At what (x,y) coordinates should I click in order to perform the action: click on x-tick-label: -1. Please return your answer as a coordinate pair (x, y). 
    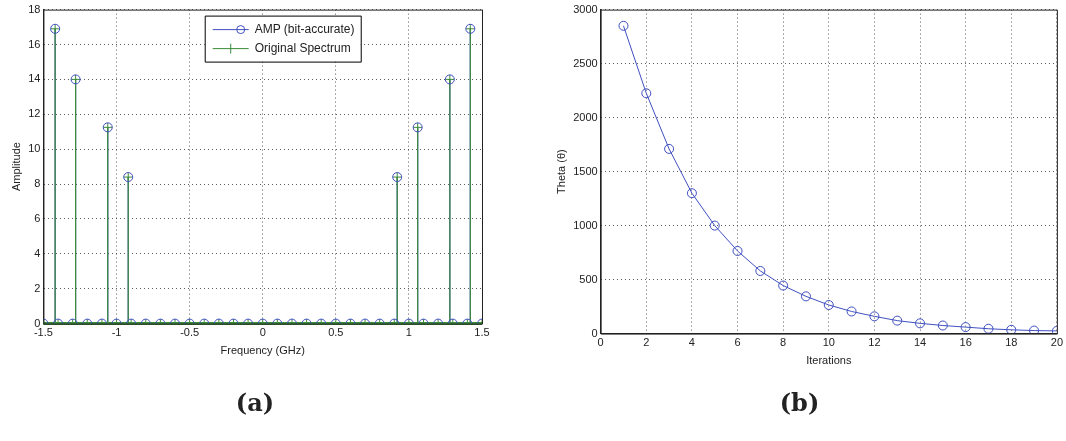
    Looking at the image, I should click on (116, 332).